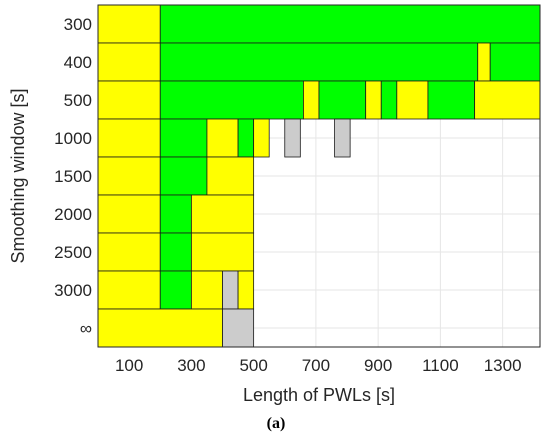 Image resolution: width=550 pixels, height=438 pixels. Describe the element at coordinates (319, 395) in the screenshot. I see `x-axis-label: Length of PWLs [s]` at that location.